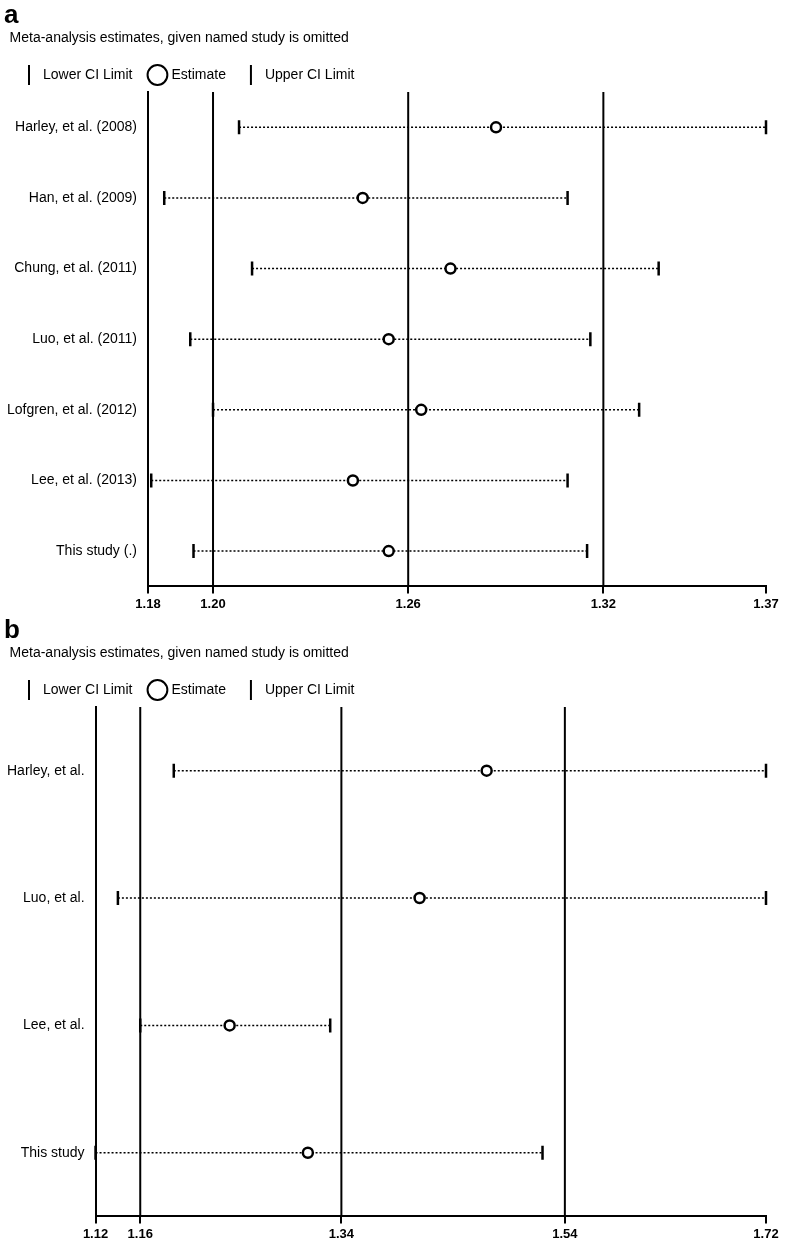  I want to click on x-tick-label: 1.72, so click(766, 1233).